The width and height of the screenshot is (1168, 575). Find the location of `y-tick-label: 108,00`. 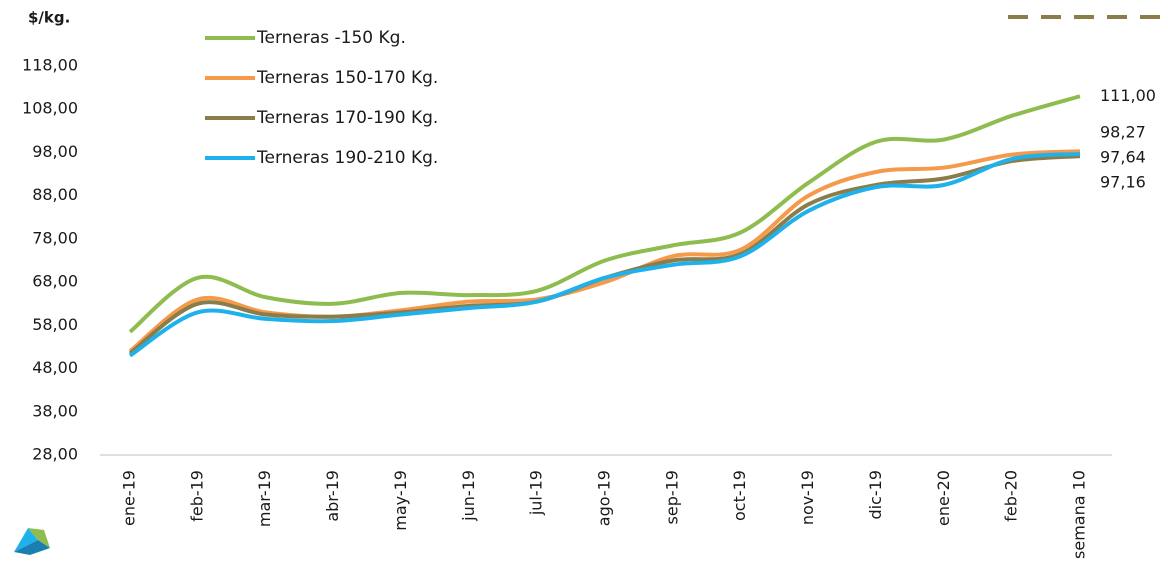

y-tick-label: 108,00 is located at coordinates (50, 108).